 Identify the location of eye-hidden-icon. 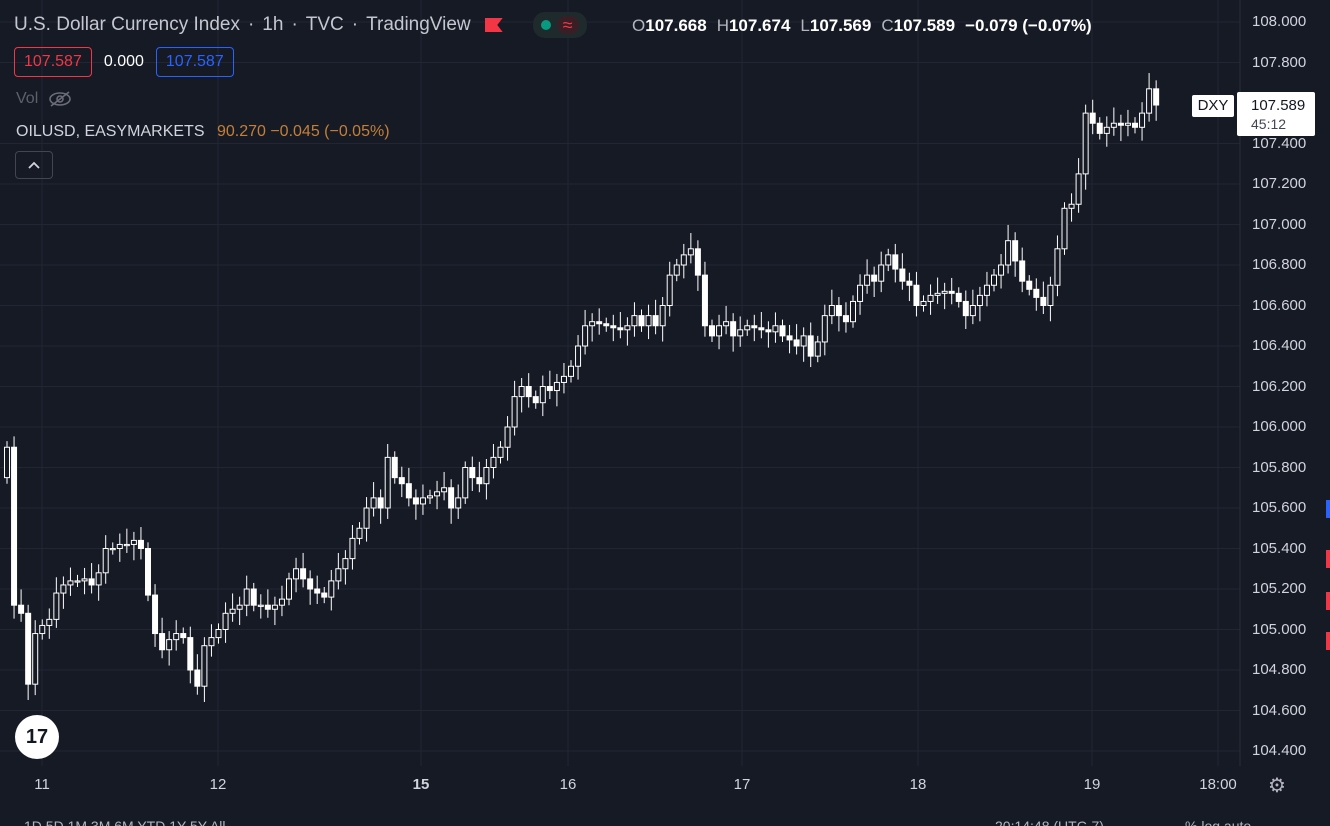
(60, 99).